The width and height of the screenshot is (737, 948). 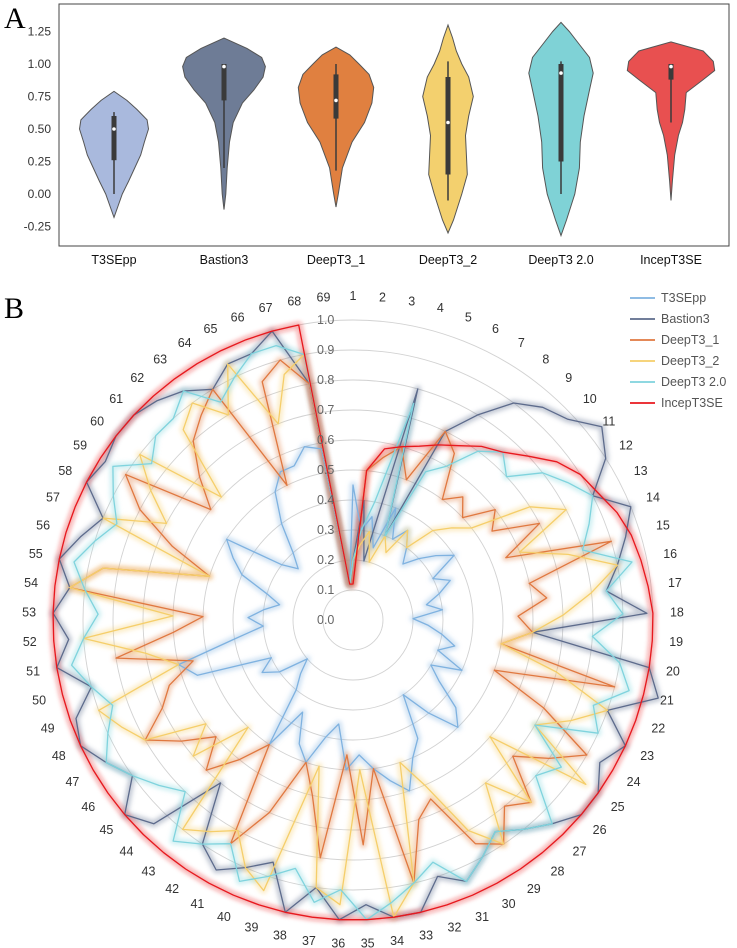 What do you see at coordinates (676, 642) in the screenshot?
I see `spoke-label: 19` at bounding box center [676, 642].